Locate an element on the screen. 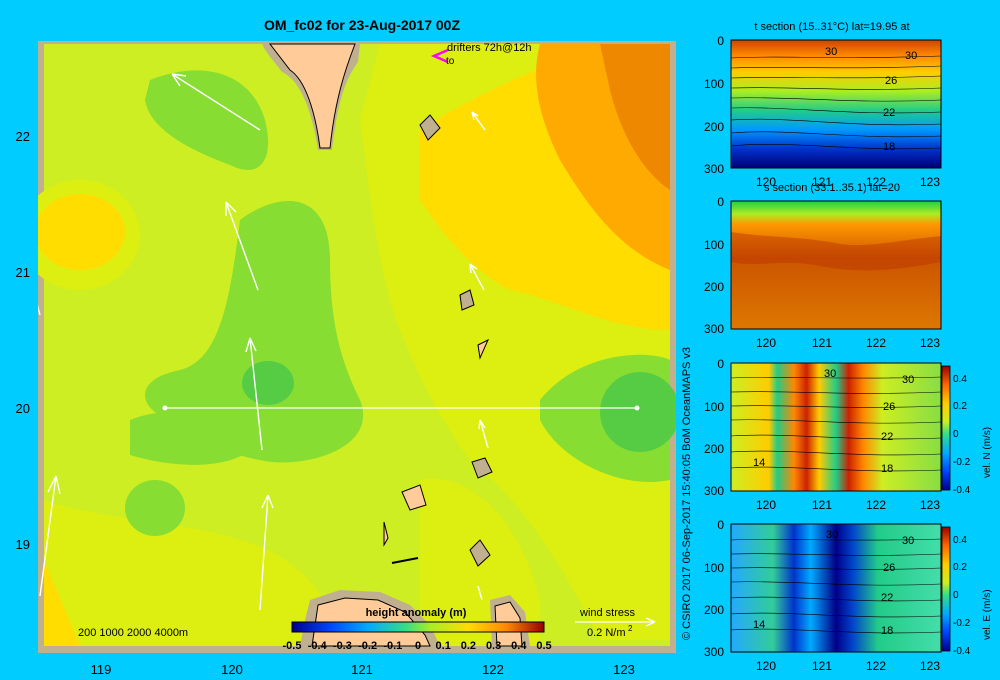 The width and height of the screenshot is (1000, 680). panel-title: s section (33.1..35.1) lat=20 is located at coordinates (832, 188).